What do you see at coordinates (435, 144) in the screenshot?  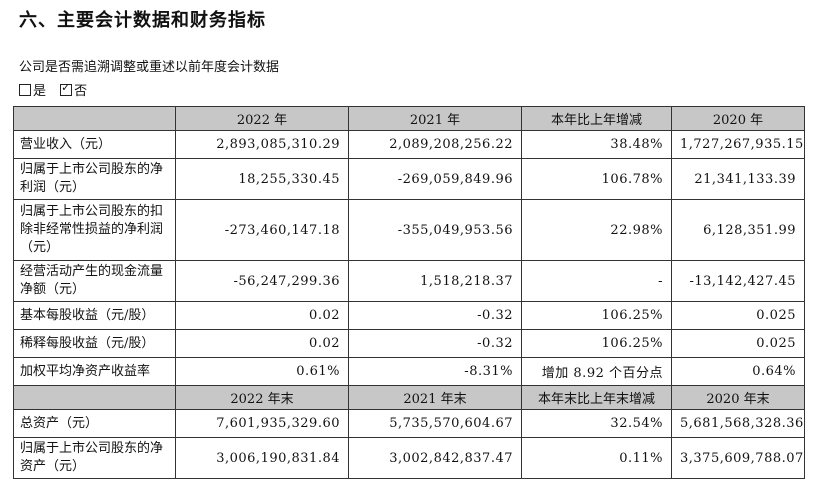 I see `cell-value: 2,089,208,256.22` at bounding box center [435, 144].